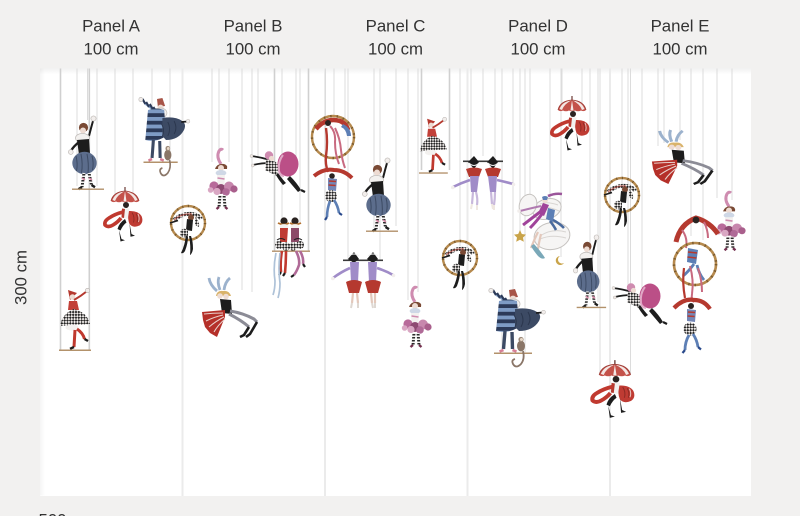  I want to click on svg-text: Panel E, so click(680, 26).